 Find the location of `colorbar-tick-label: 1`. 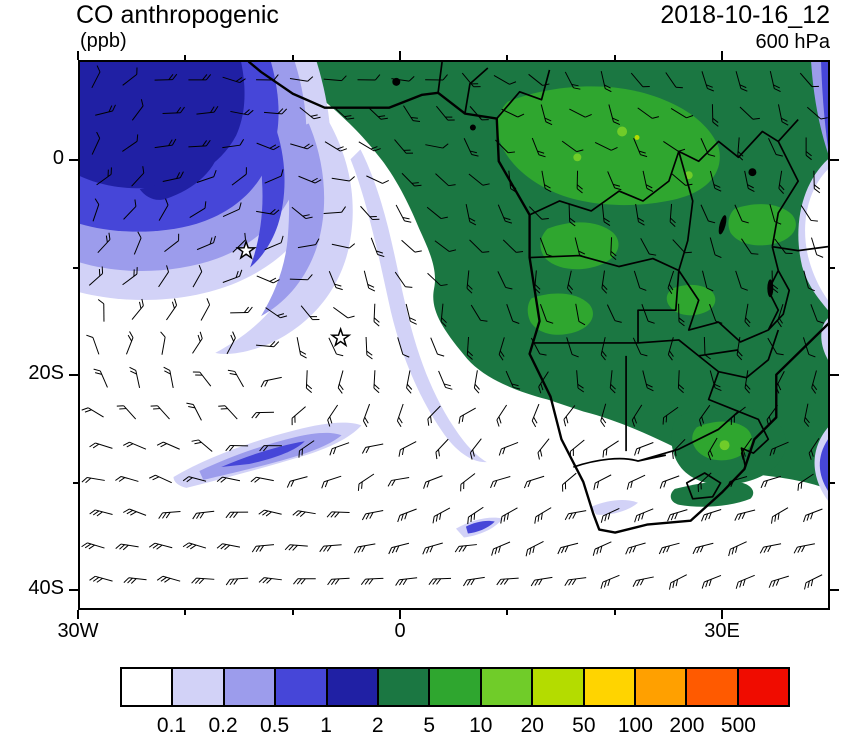

colorbar-tick-label: 1 is located at coordinates (326, 725).